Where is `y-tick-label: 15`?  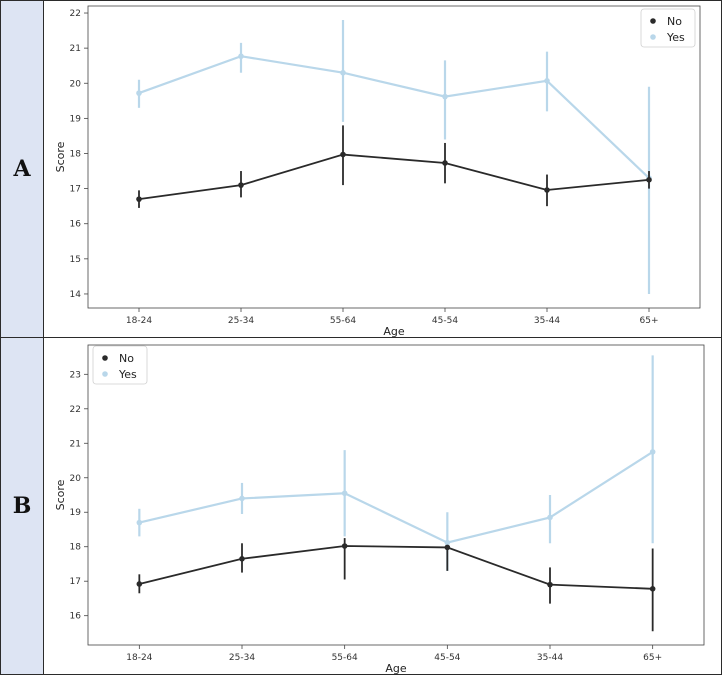 y-tick-label: 15 is located at coordinates (75, 260).